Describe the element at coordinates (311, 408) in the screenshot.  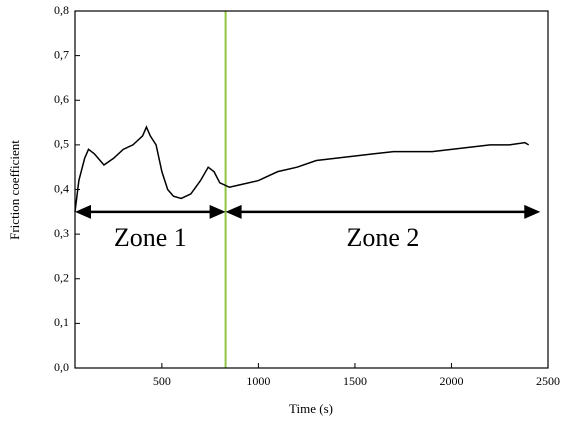
I see `x-axis-title: Time (s)` at that location.